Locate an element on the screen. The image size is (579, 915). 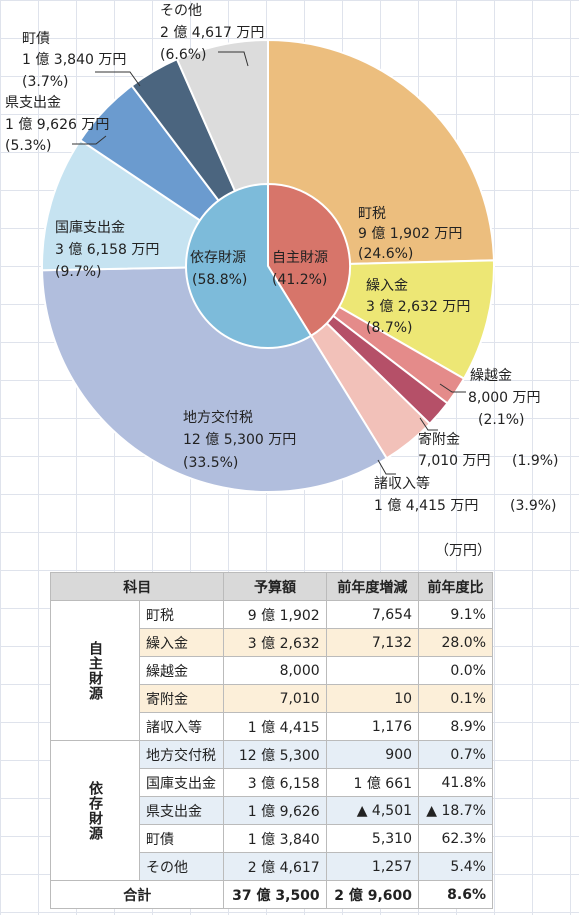
total-cell: 2 億 9,600 is located at coordinates (372, 894).